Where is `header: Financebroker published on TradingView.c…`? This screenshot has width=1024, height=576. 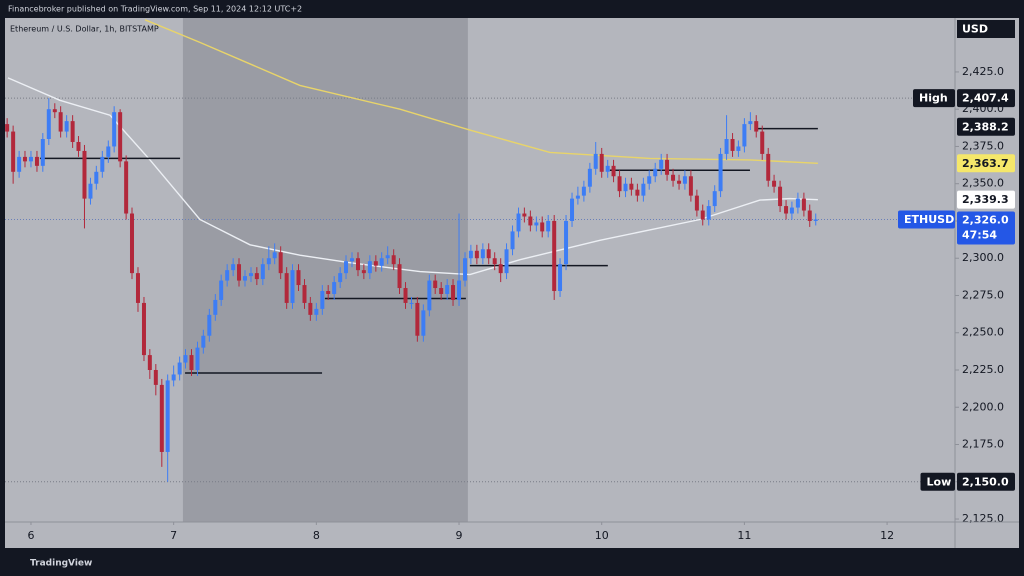
header: Financebroker published on TradingView.c… is located at coordinates (155, 9).